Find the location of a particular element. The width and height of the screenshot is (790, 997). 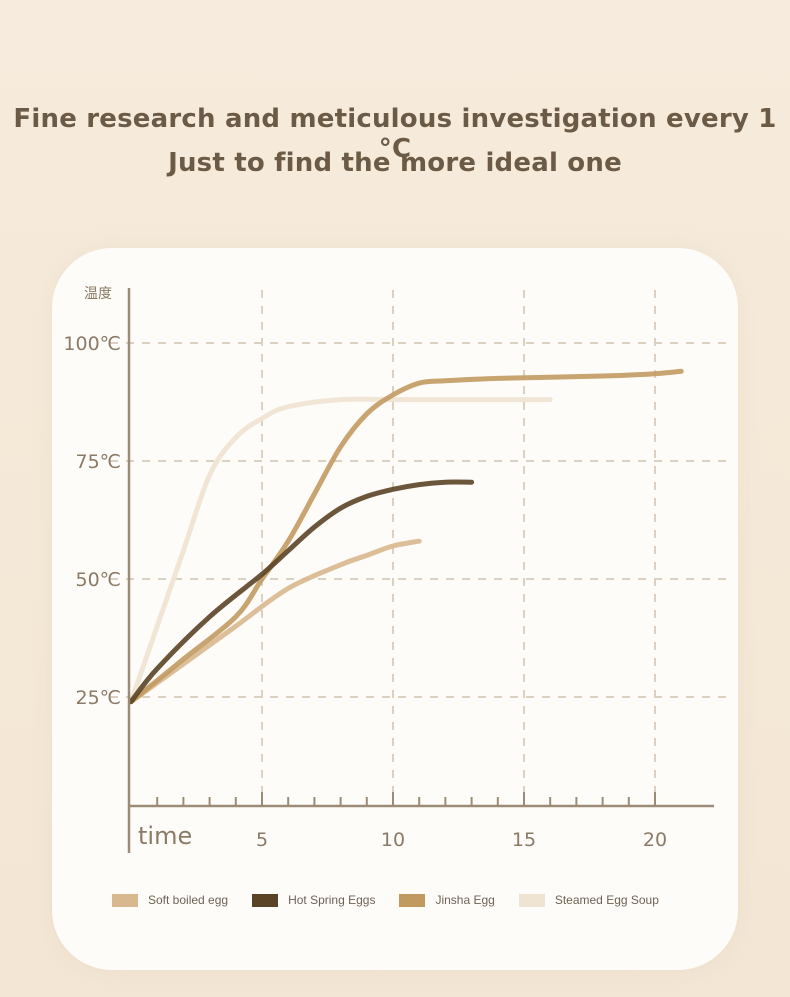

legend-item: Hot Spring Eggs is located at coordinates (313, 900).